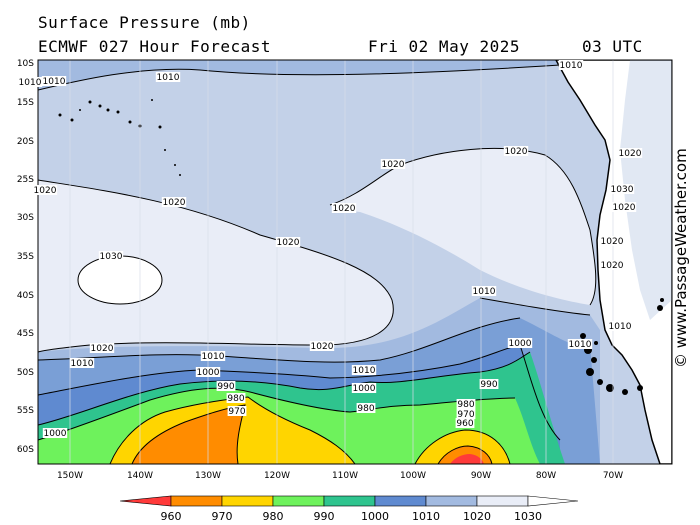  I want to click on model-label: ECMWF 027 Hour Forecast, so click(155, 46).